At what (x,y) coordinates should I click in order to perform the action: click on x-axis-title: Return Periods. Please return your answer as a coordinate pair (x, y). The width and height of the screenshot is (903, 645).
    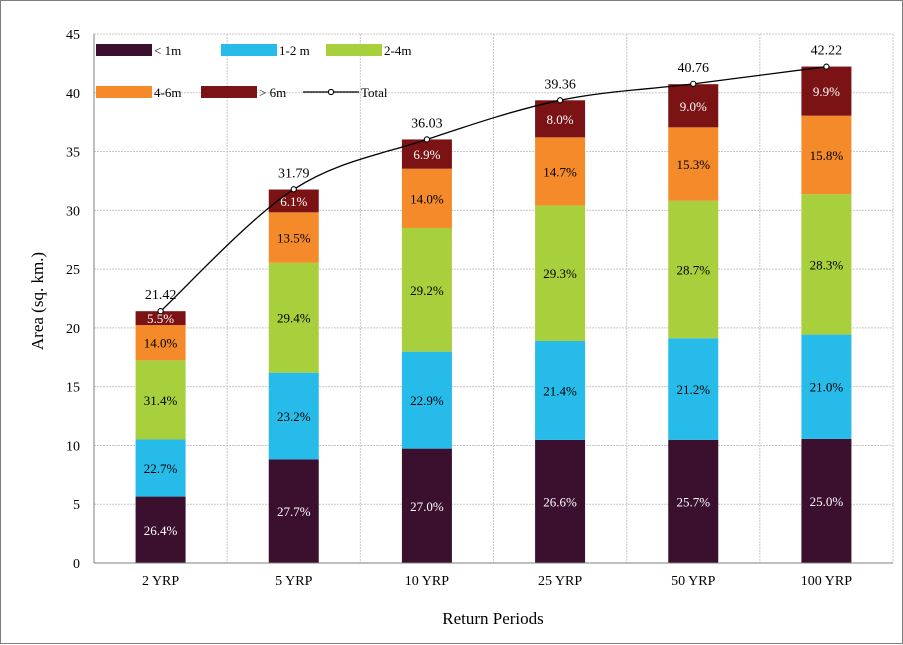
    Looking at the image, I should click on (493, 618).